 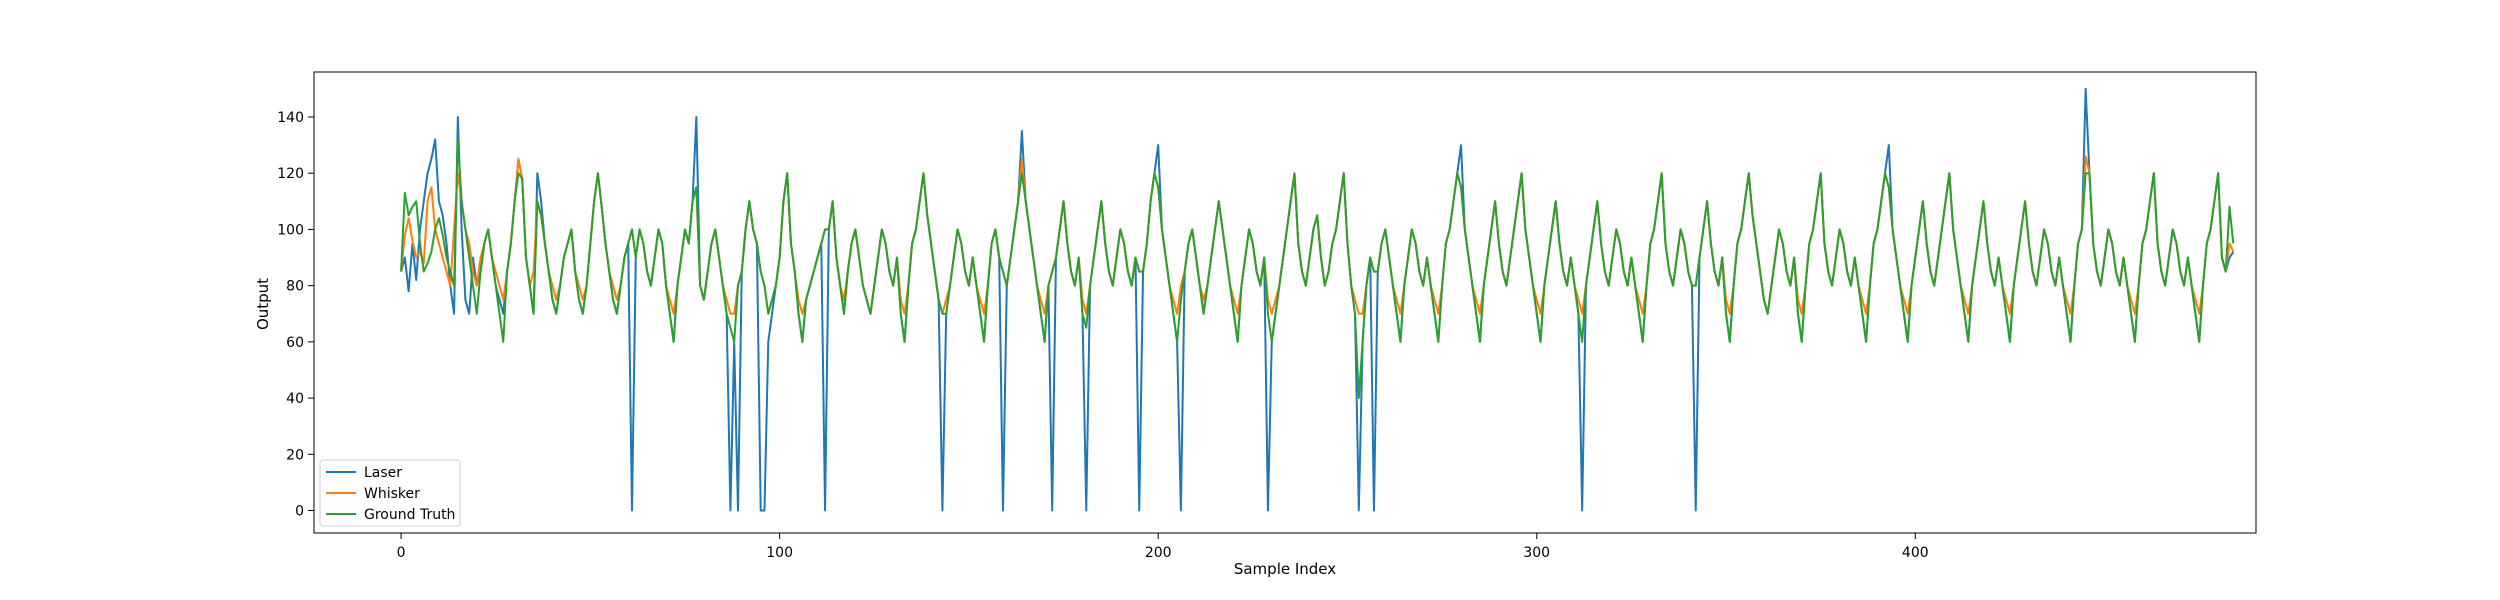 What do you see at coordinates (295, 399) in the screenshot?
I see `y-tick-label: 40` at bounding box center [295, 399].